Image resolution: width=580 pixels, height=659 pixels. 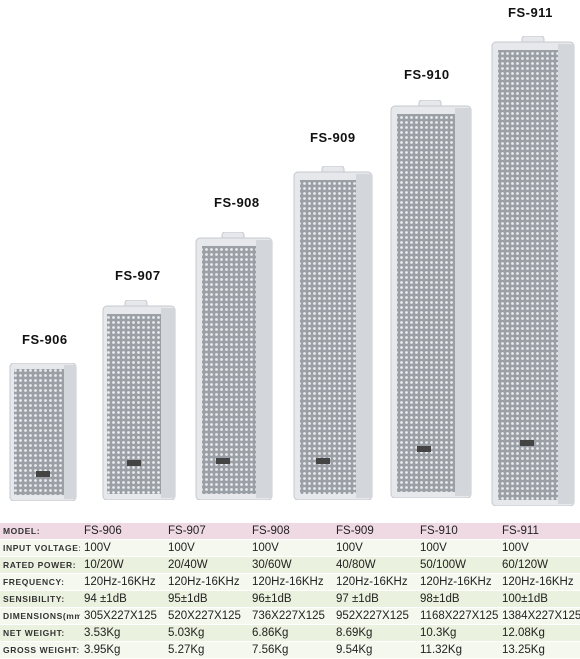 I want to click on spec-cell: 3.53Kg, so click(x=122, y=633).